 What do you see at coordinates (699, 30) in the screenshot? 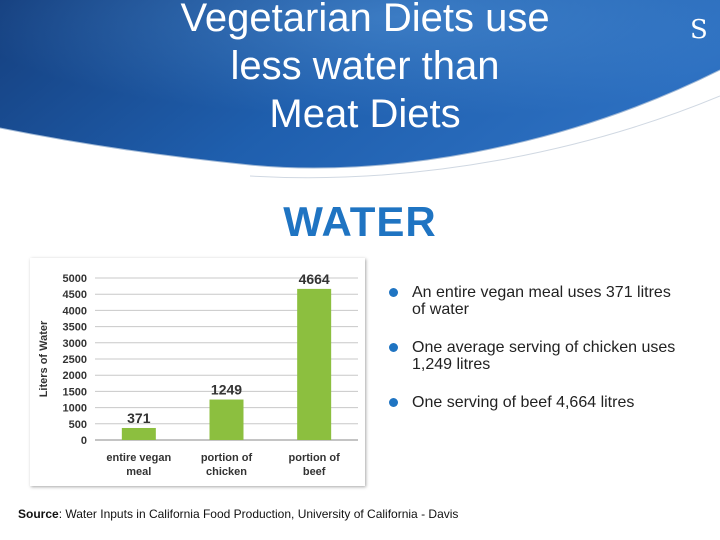
I see `brand-s-logo: S` at bounding box center [699, 30].